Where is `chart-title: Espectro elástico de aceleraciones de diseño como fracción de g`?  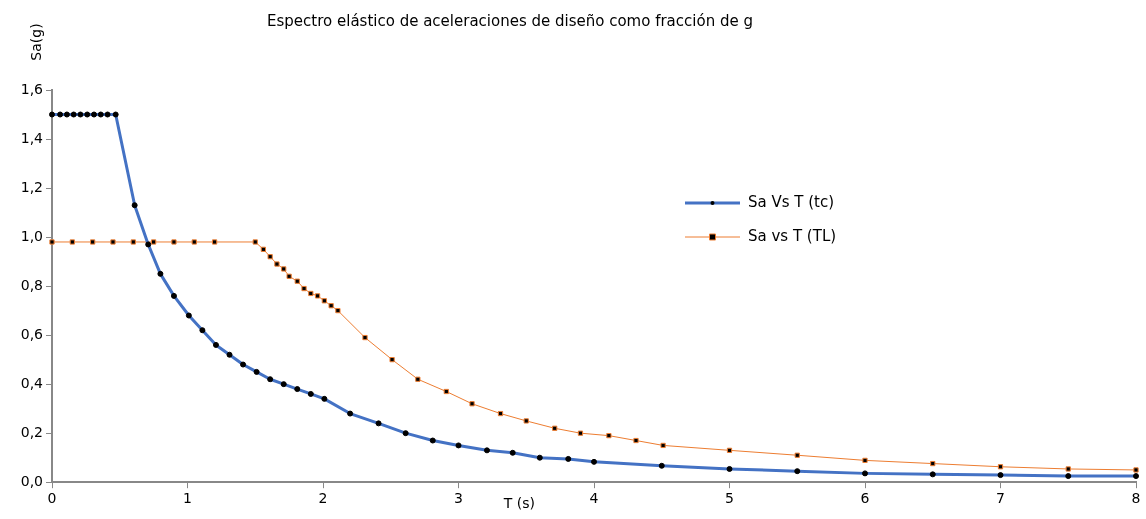
chart-title: Espectro elástico de aceleraciones de diseño como fracción de g is located at coordinates (510, 20).